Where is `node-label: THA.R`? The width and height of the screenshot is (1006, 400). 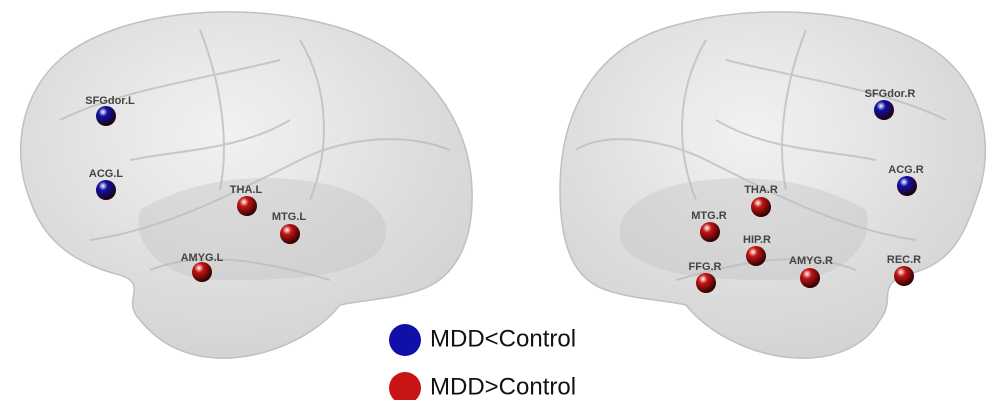
node-label: THA.R is located at coordinates (761, 190).